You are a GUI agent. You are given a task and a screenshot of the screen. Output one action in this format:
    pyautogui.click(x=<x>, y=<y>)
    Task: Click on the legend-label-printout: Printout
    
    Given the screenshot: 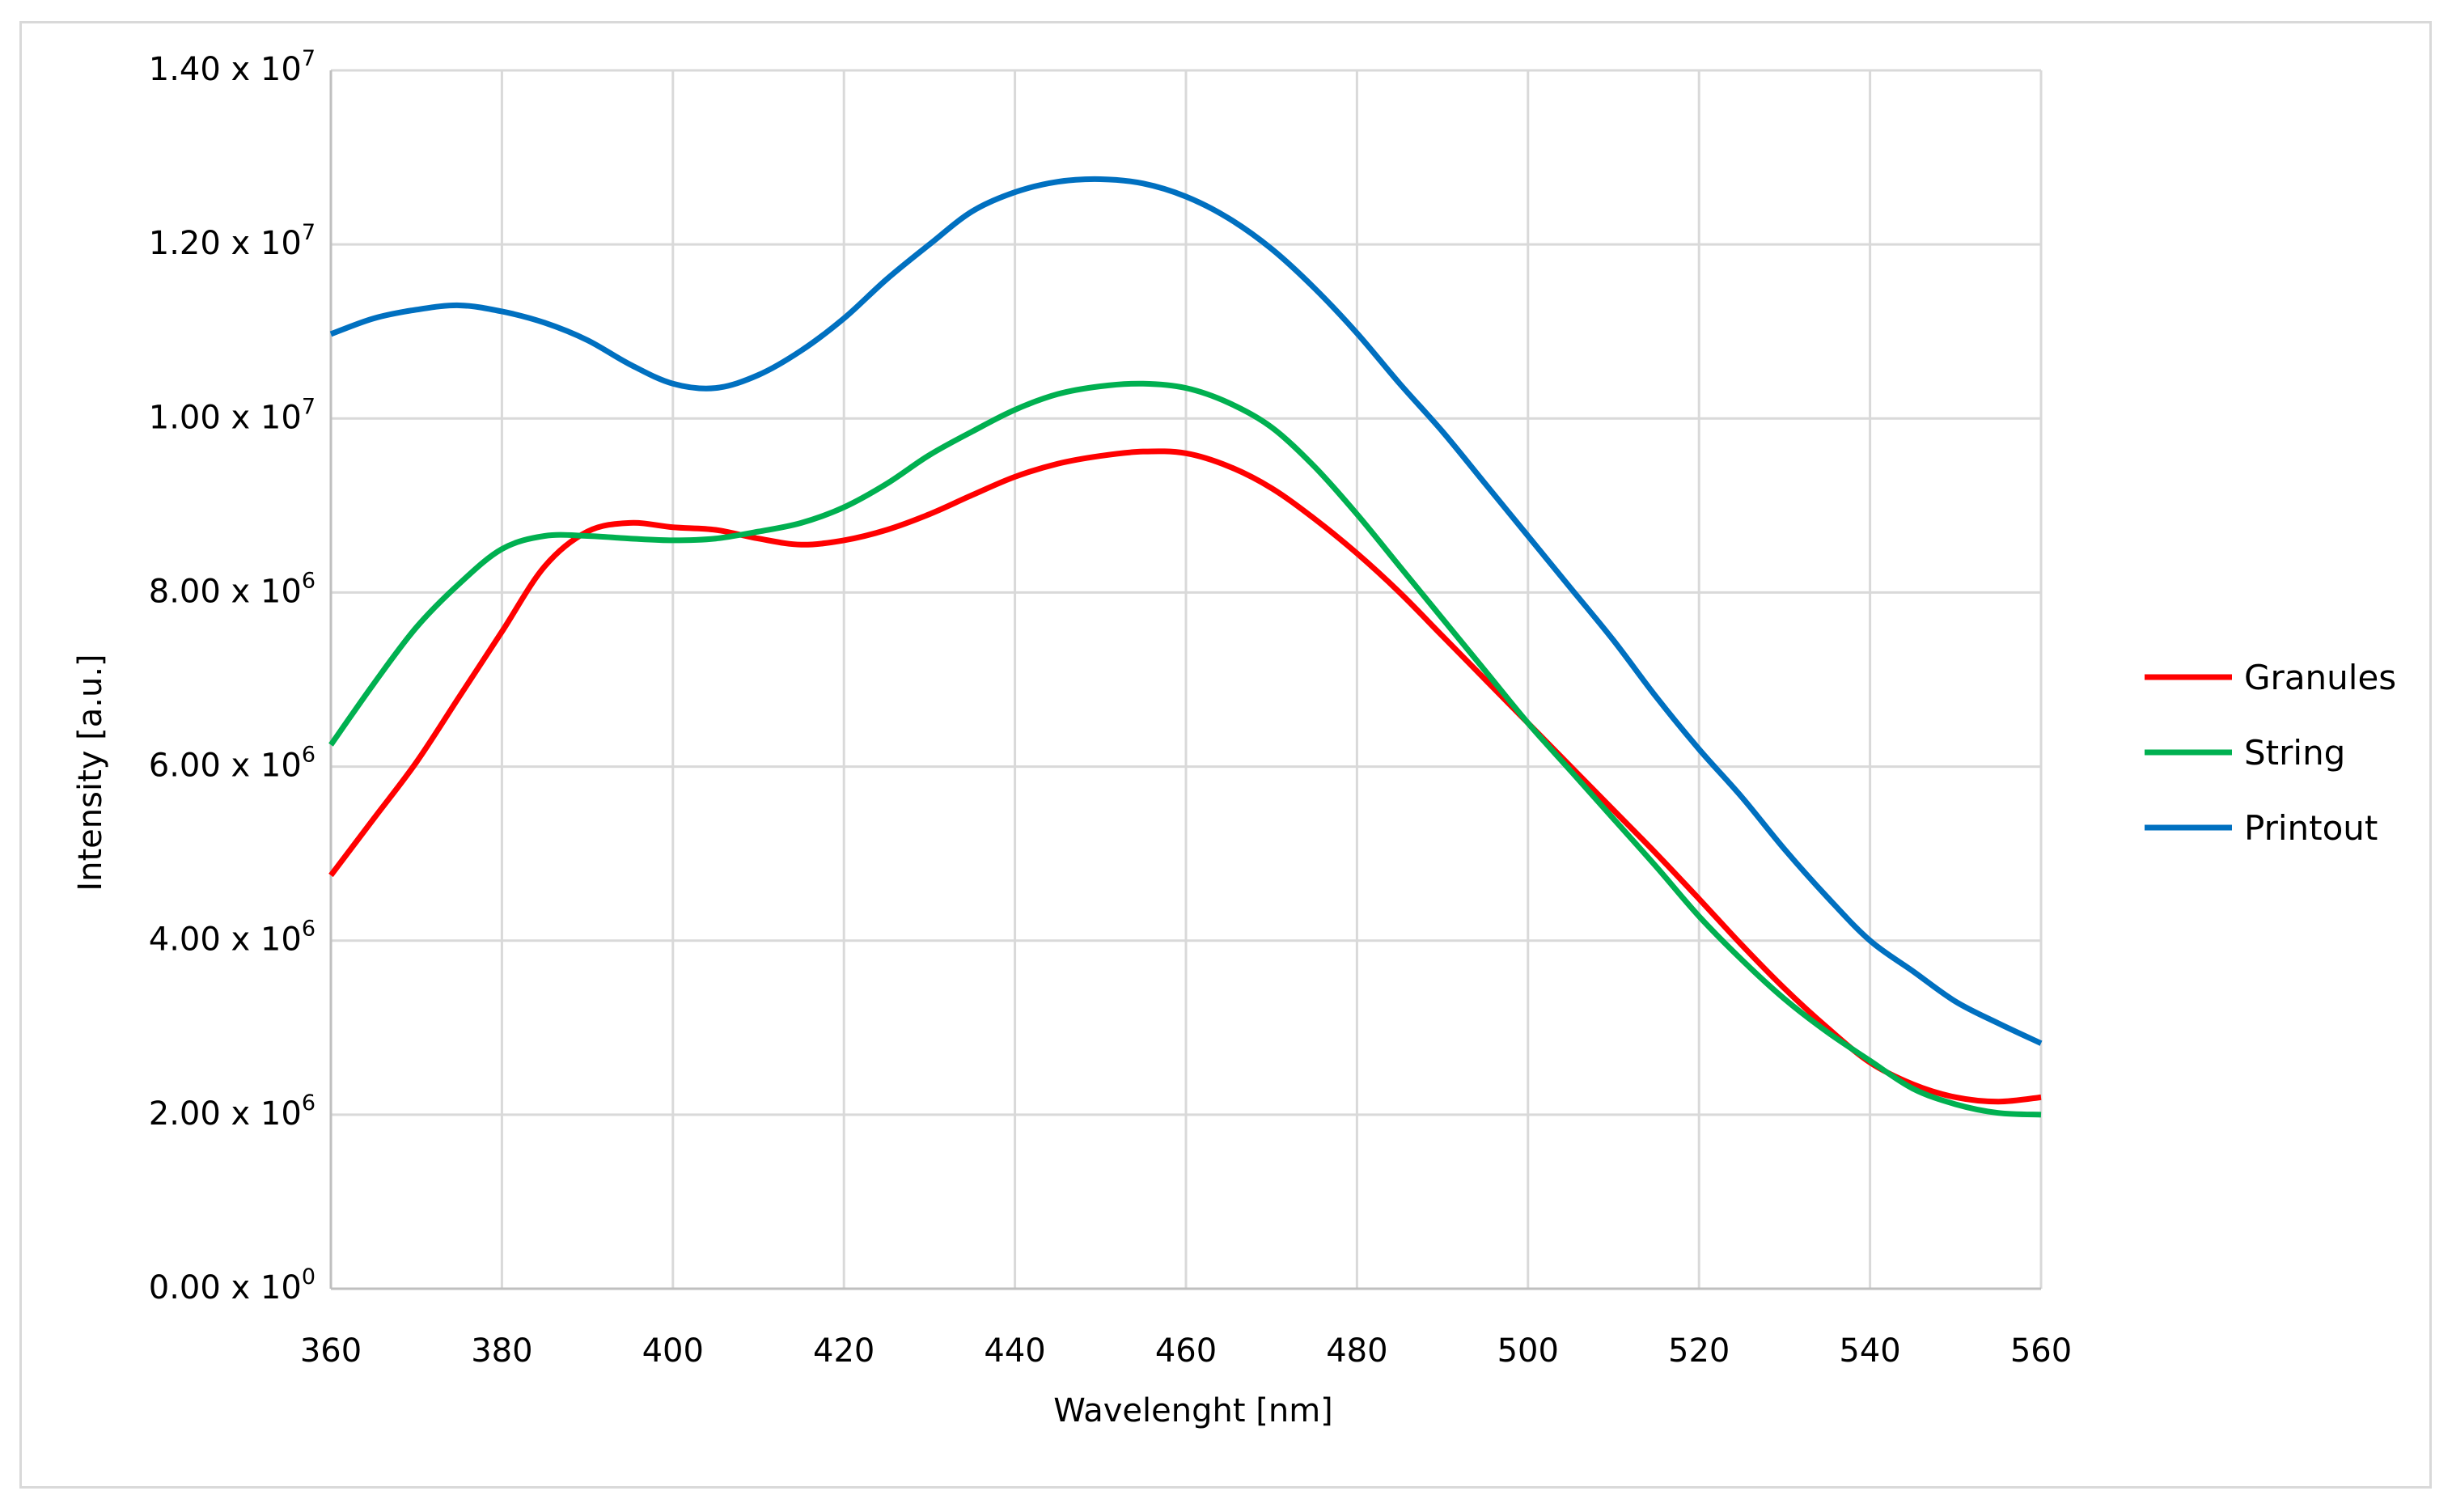 What is the action you would take?
    pyautogui.click(x=2311, y=828)
    